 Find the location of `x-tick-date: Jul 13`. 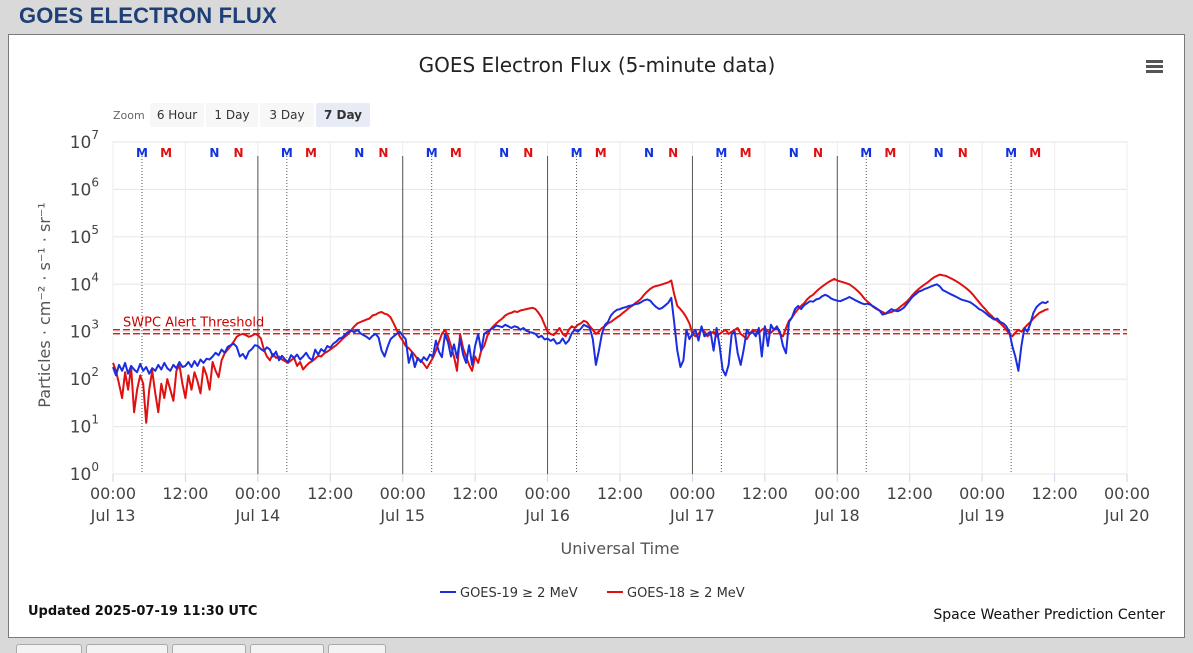

x-tick-date: Jul 13 is located at coordinates (113, 515).